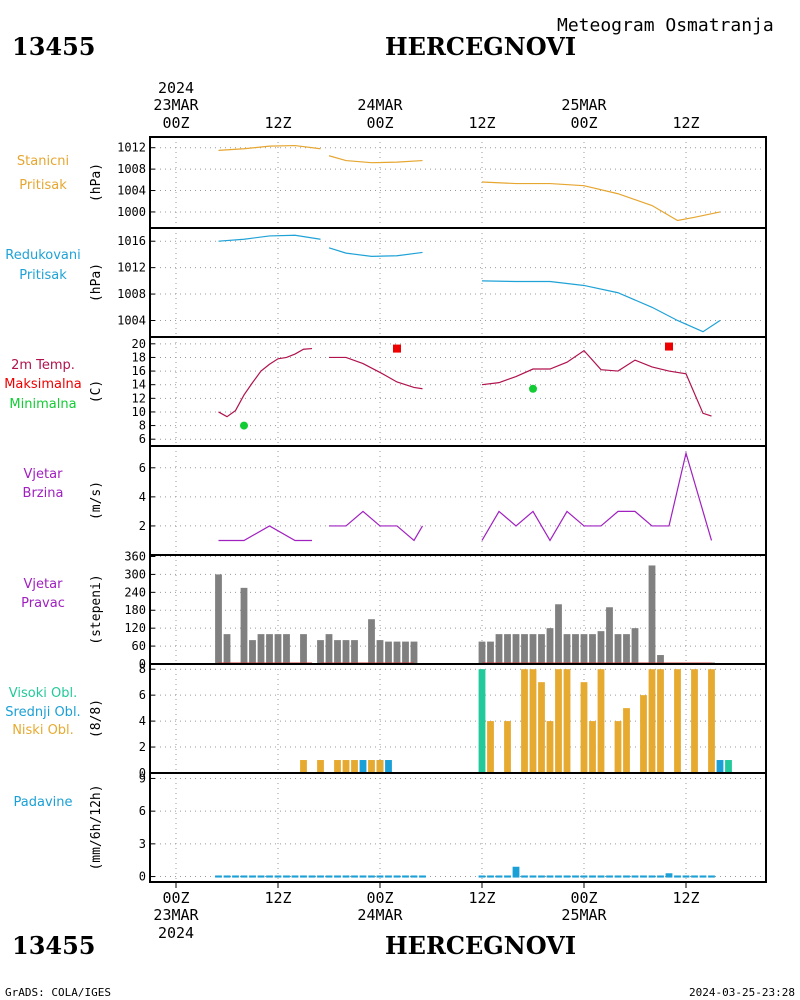 Image resolution: width=800 pixels, height=1000 pixels. Describe the element at coordinates (392, 182) in the screenshot. I see `panel-p_station: 1000 1004 1008 1012 (hPa) Stanicni Pritisak` at that location.